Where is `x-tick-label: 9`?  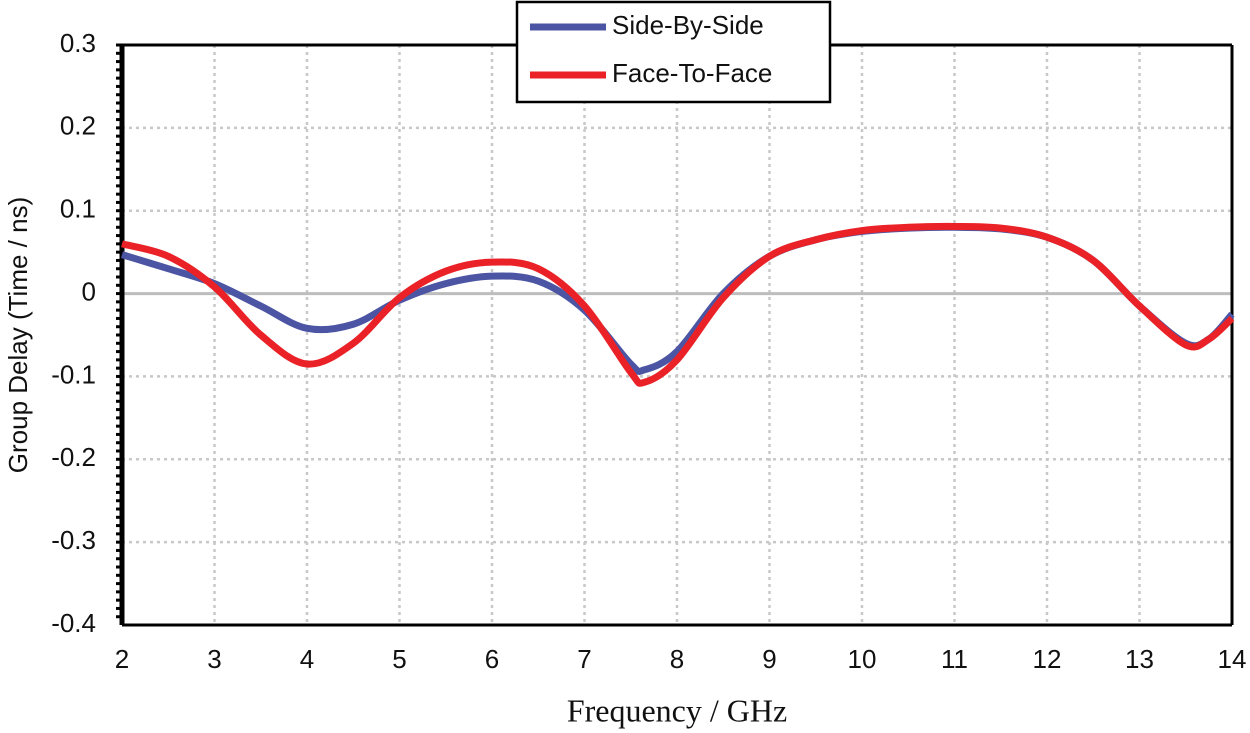 x-tick-label: 9 is located at coordinates (769, 659).